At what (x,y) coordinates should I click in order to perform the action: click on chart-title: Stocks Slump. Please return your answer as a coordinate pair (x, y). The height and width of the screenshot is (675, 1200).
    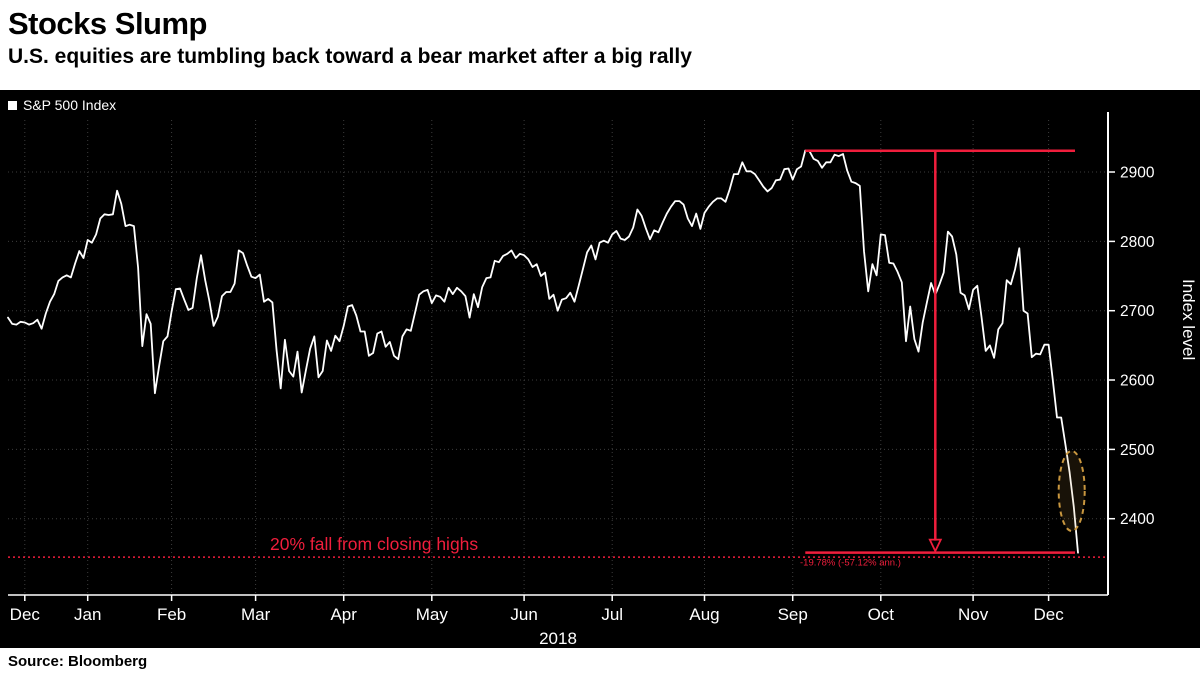
    Looking at the image, I should click on (108, 23).